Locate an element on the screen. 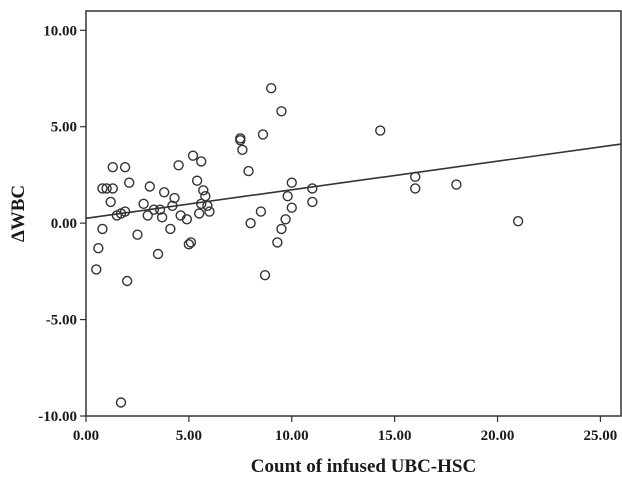 The height and width of the screenshot is (481, 622). x-tick-label: 10.00 is located at coordinates (292, 436).